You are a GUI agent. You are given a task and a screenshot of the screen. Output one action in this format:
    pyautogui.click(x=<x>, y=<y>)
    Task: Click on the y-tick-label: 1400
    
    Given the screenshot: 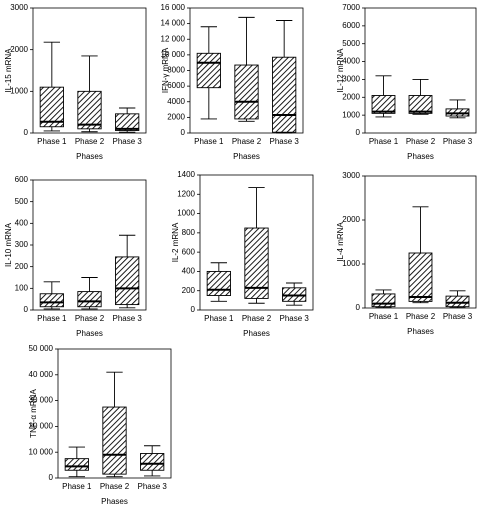 What is the action you would take?
    pyautogui.click(x=186, y=174)
    